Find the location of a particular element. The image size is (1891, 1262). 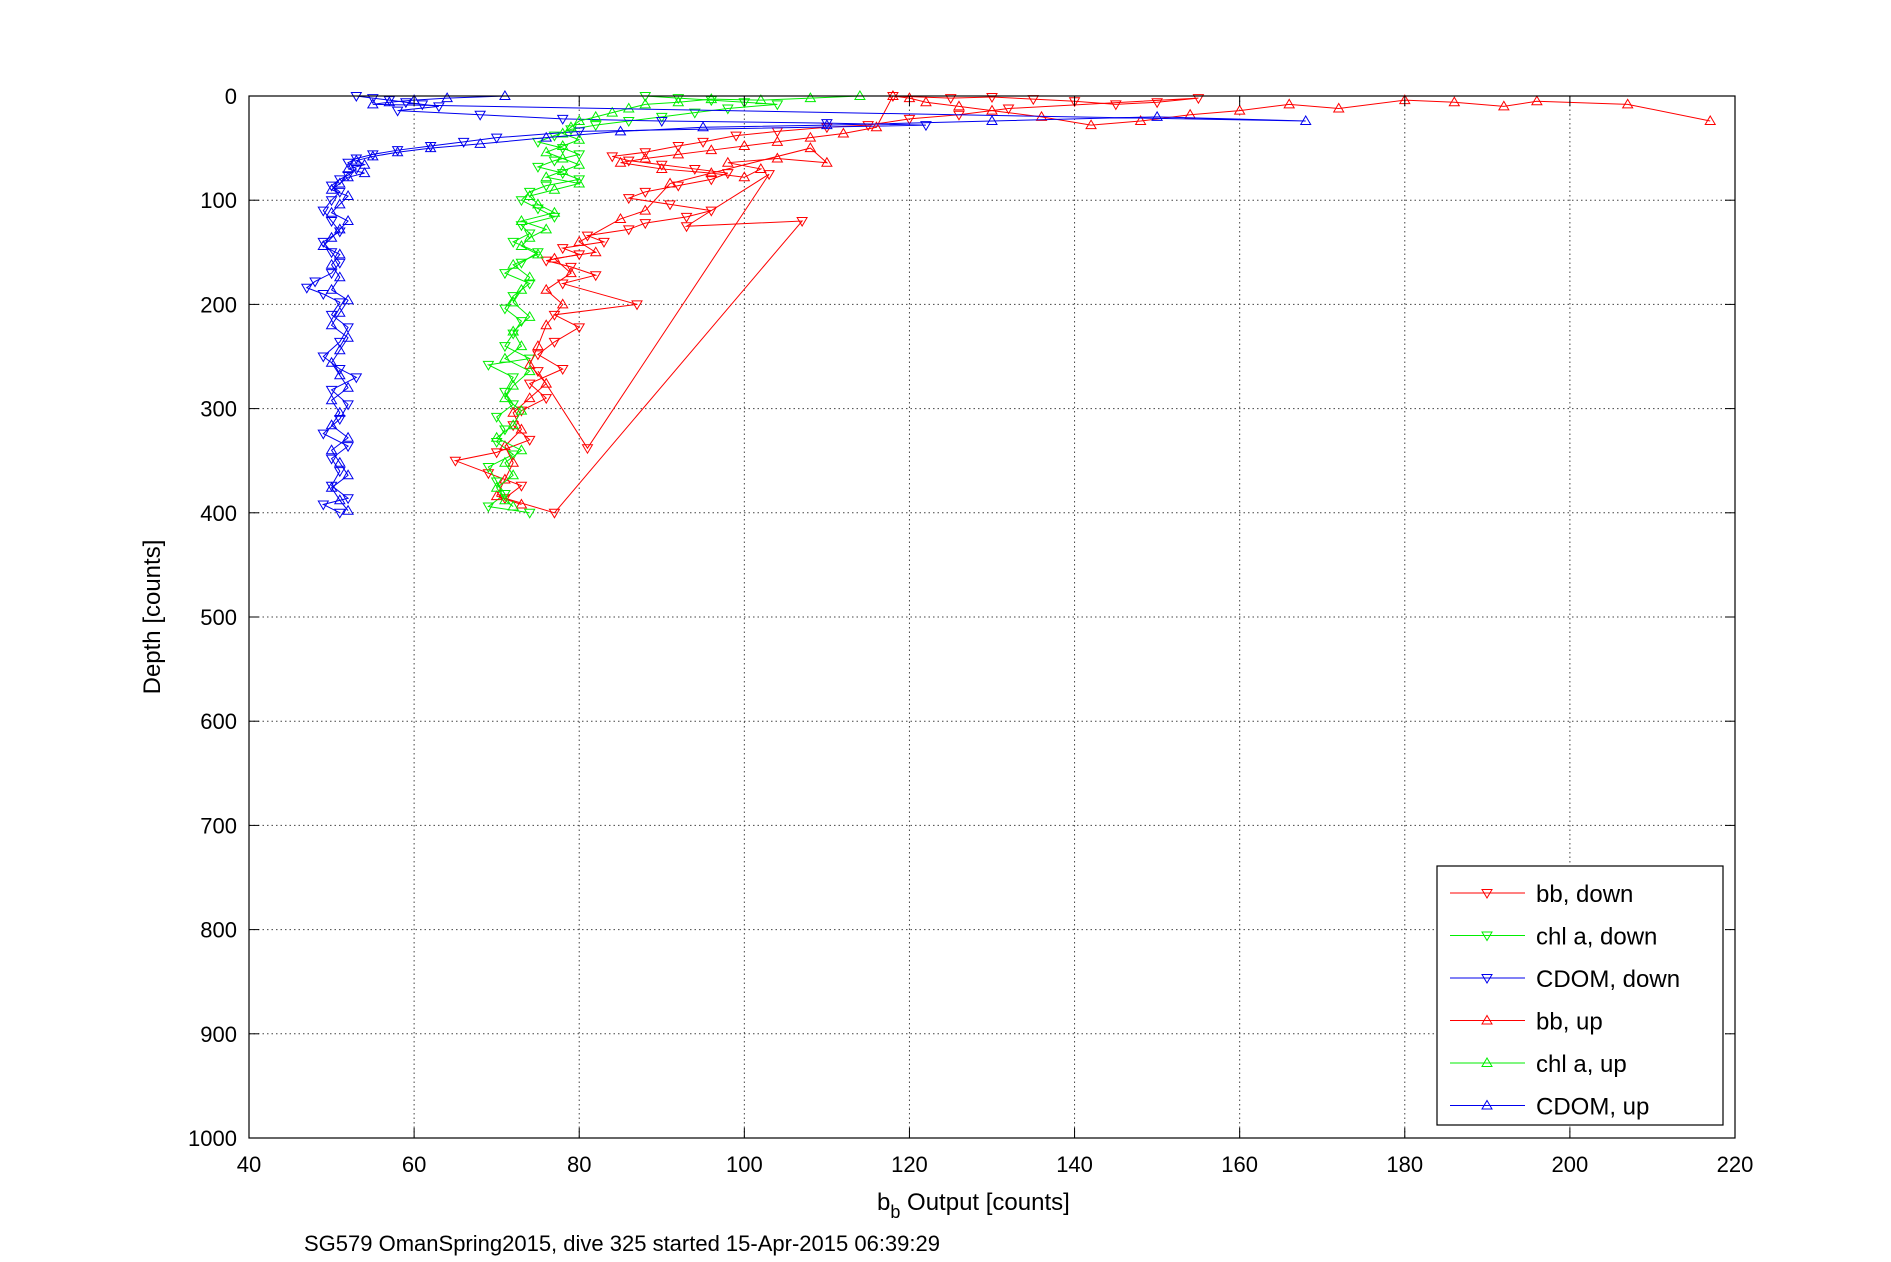

x-tick-label: 140 is located at coordinates (1074, 1164).